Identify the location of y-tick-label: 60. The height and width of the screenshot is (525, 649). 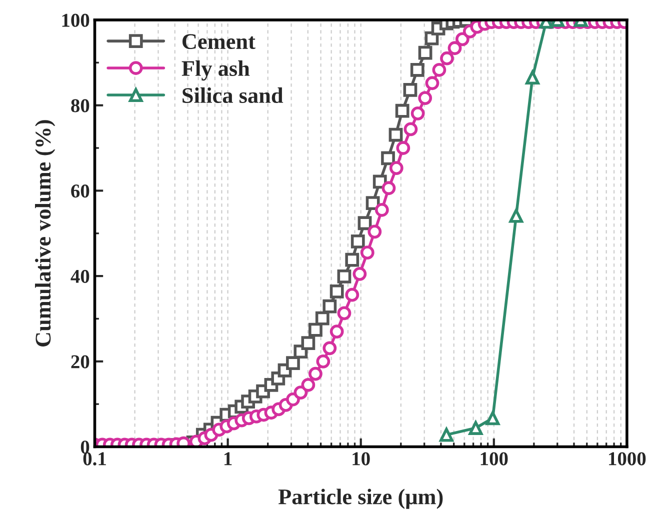
(80, 191).